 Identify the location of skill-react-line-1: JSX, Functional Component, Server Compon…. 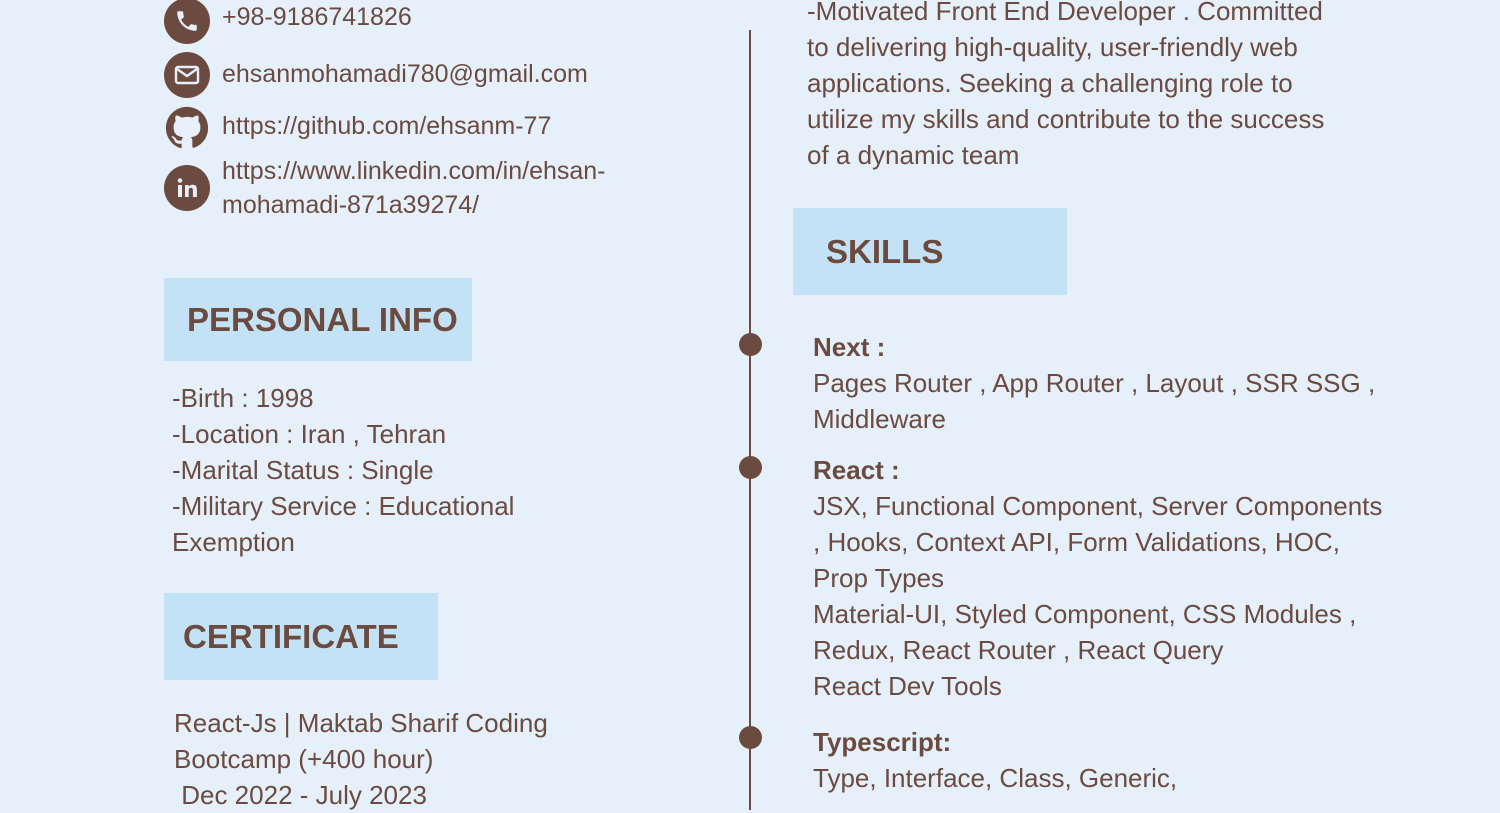
(1098, 506).